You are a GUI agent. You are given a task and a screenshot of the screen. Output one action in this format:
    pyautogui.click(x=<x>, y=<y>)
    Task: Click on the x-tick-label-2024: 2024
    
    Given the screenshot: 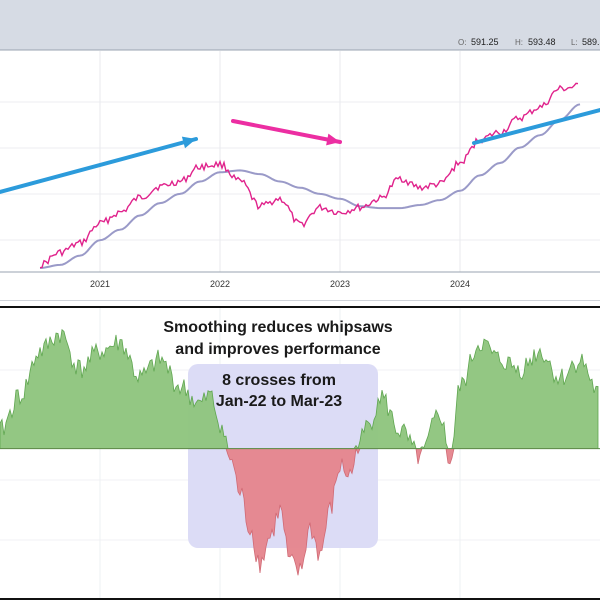 What is the action you would take?
    pyautogui.click(x=460, y=284)
    